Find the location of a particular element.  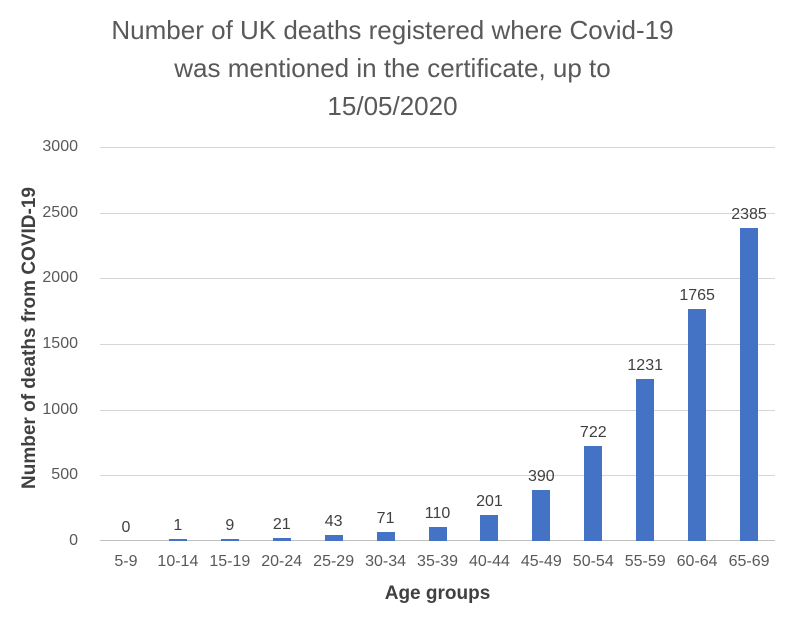

chart-title-line-3: 15/05/2020 is located at coordinates (392, 106).